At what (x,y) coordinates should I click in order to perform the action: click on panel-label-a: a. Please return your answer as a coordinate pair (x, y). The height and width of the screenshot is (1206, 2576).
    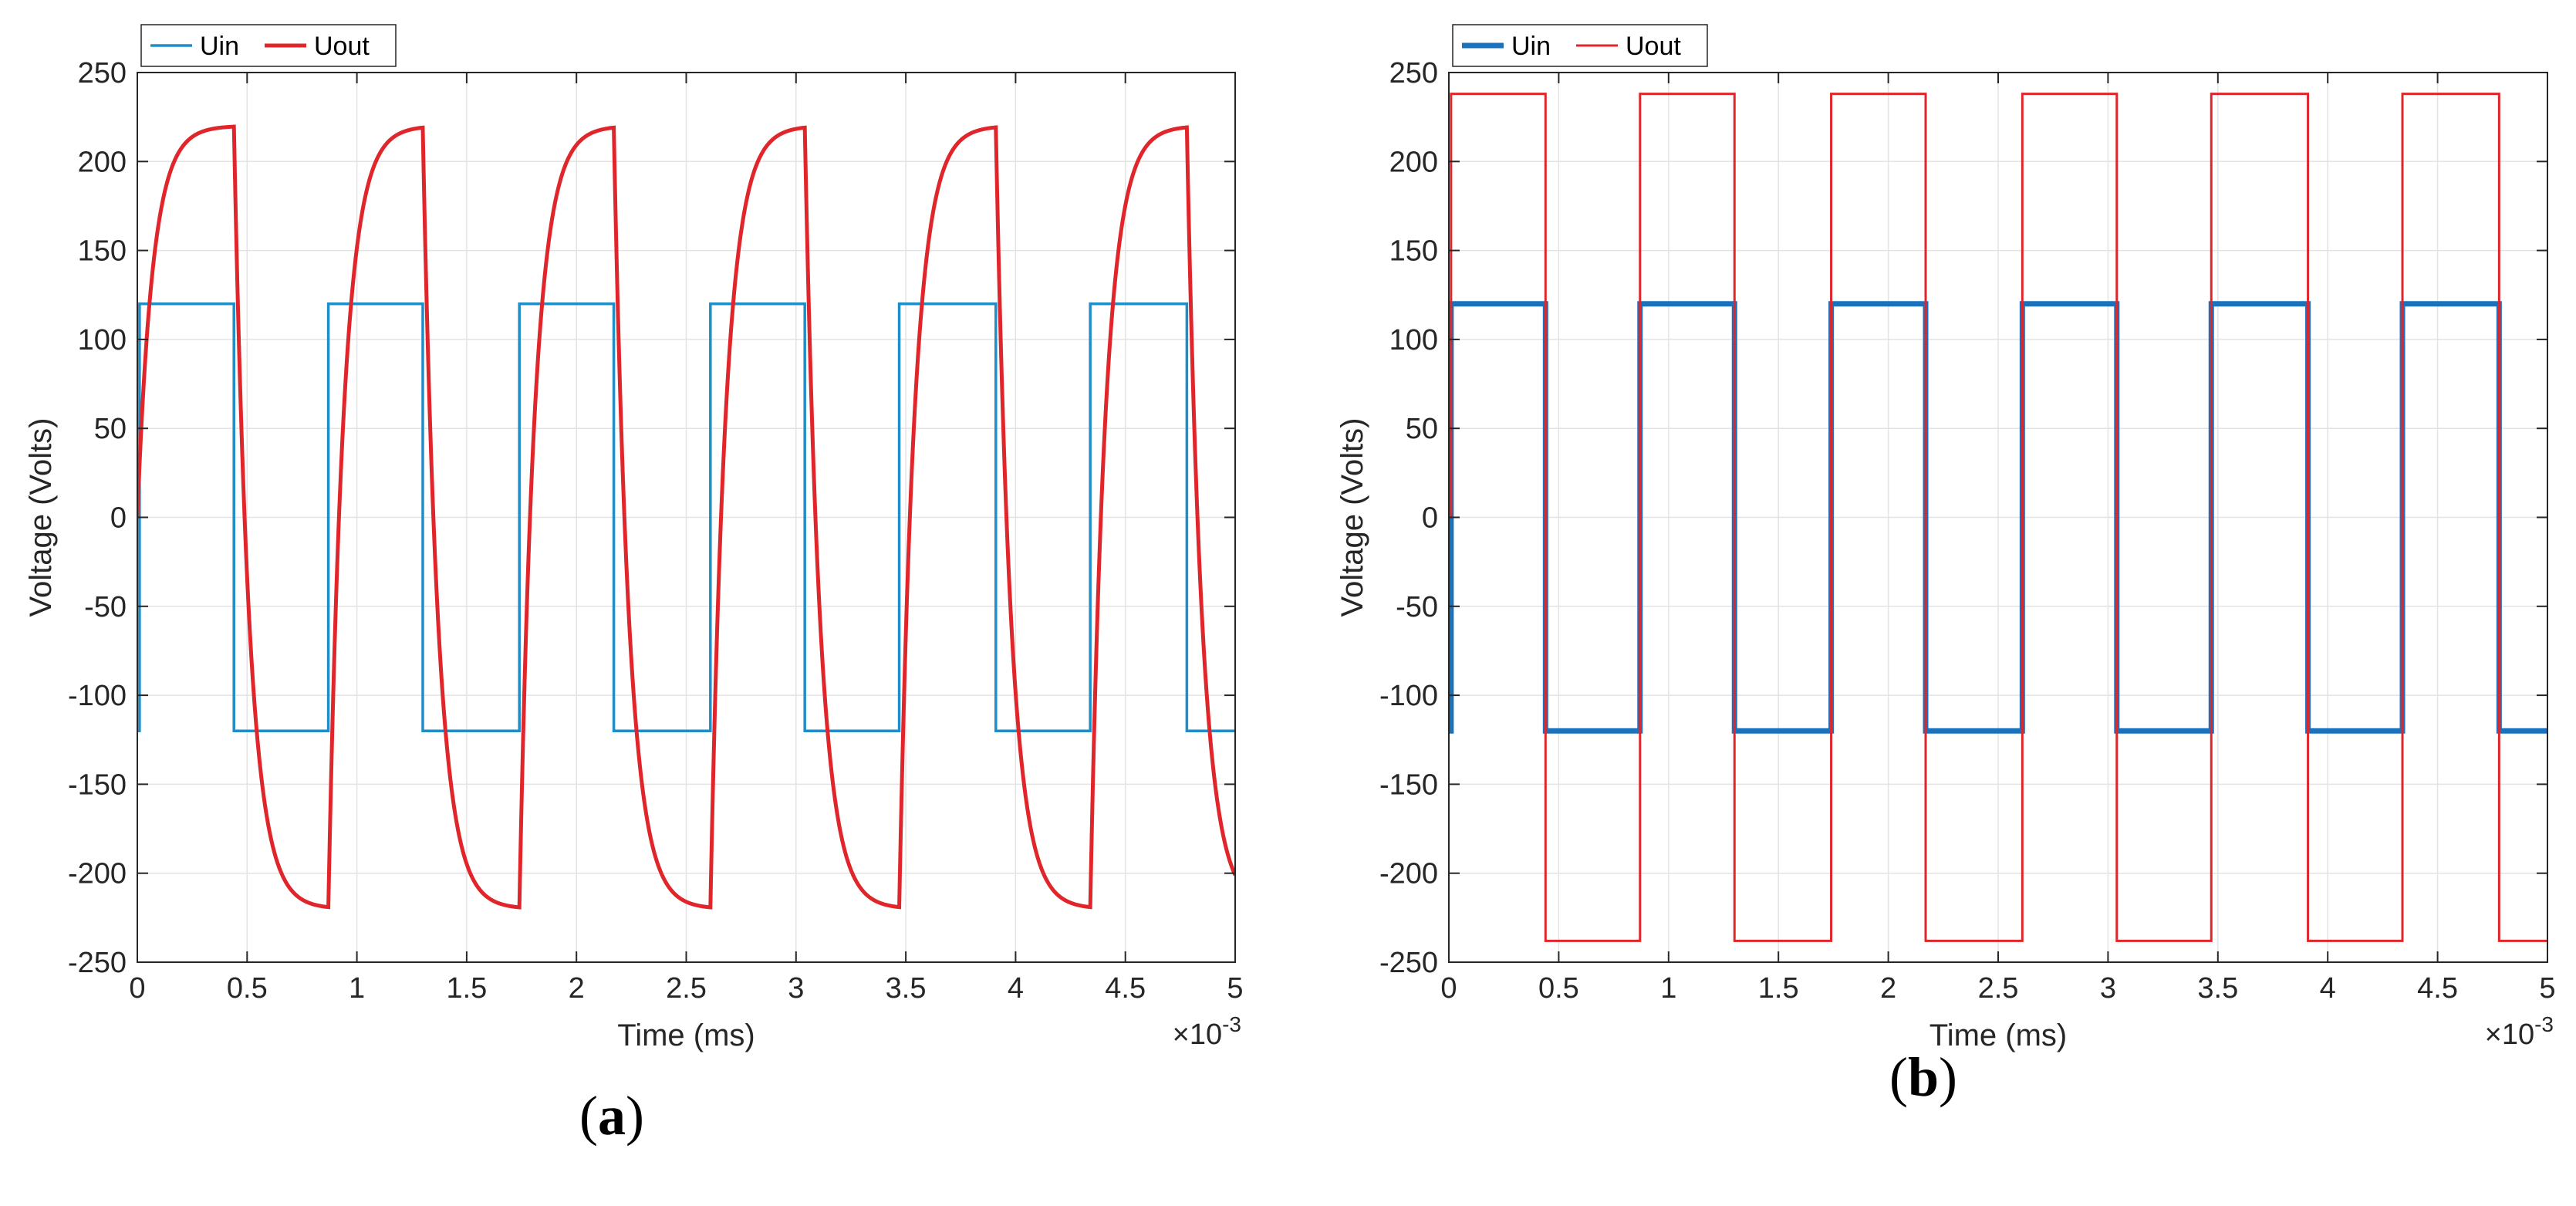
    Looking at the image, I should click on (612, 1116).